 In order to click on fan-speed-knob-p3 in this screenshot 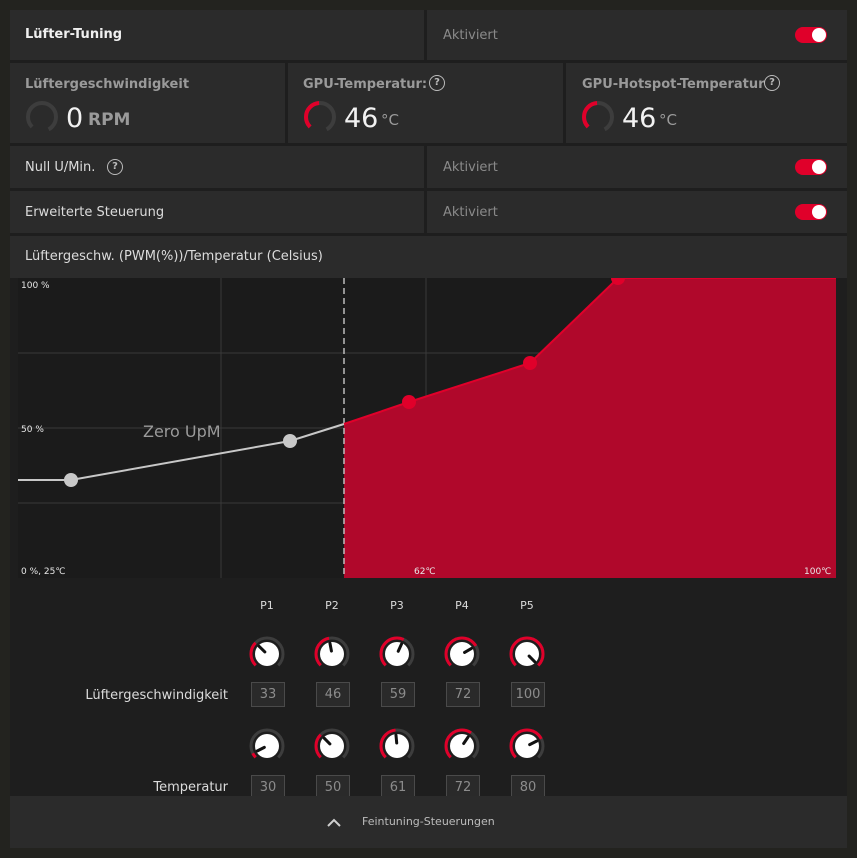, I will do `click(397, 654)`.